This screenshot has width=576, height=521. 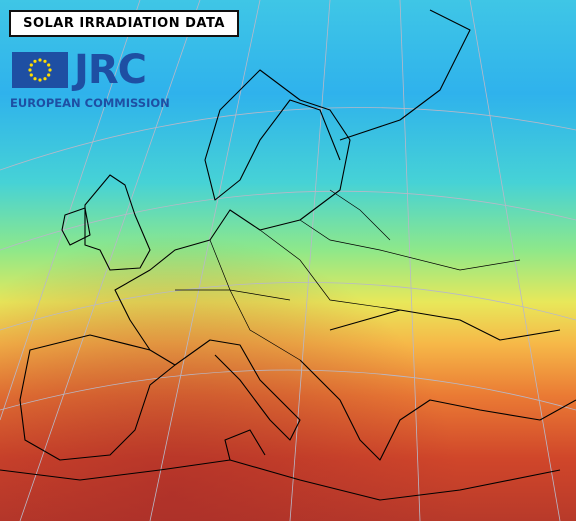 I want to click on britain, so click(x=117, y=222).